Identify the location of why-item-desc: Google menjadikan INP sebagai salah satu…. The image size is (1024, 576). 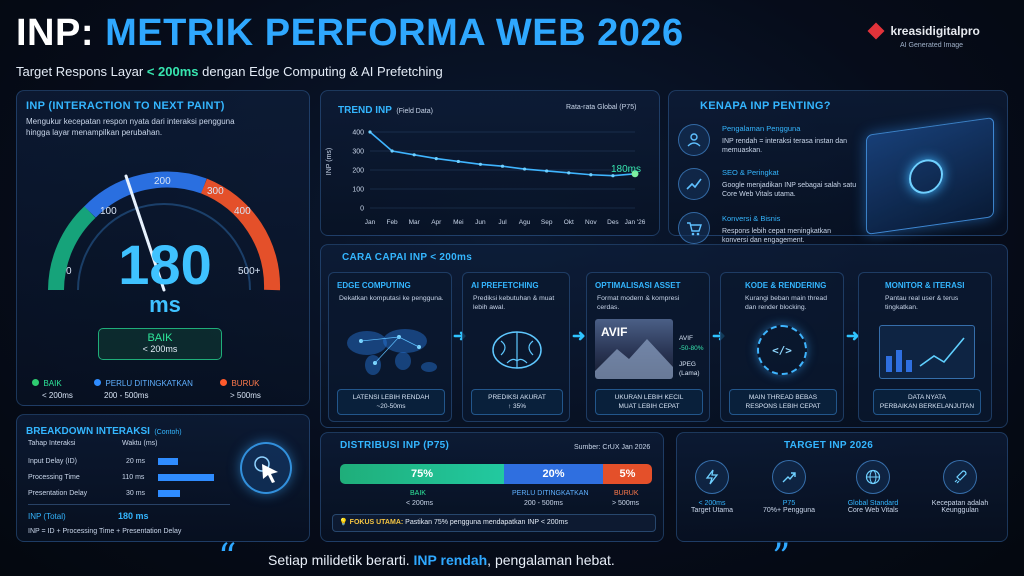
(789, 190).